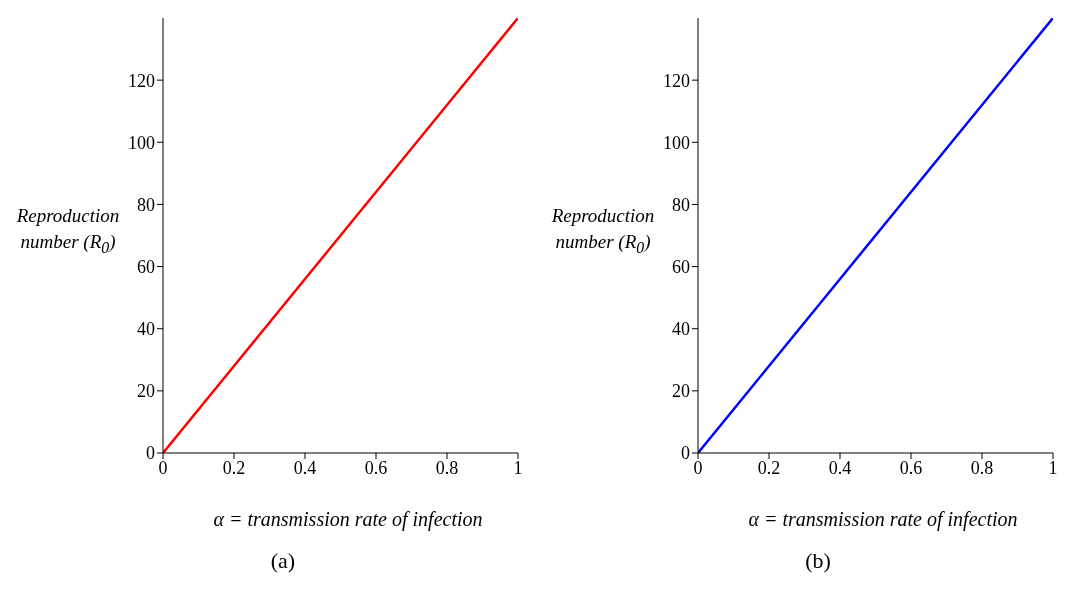 The width and height of the screenshot is (1087, 592). I want to click on text: (b), so click(818, 561).